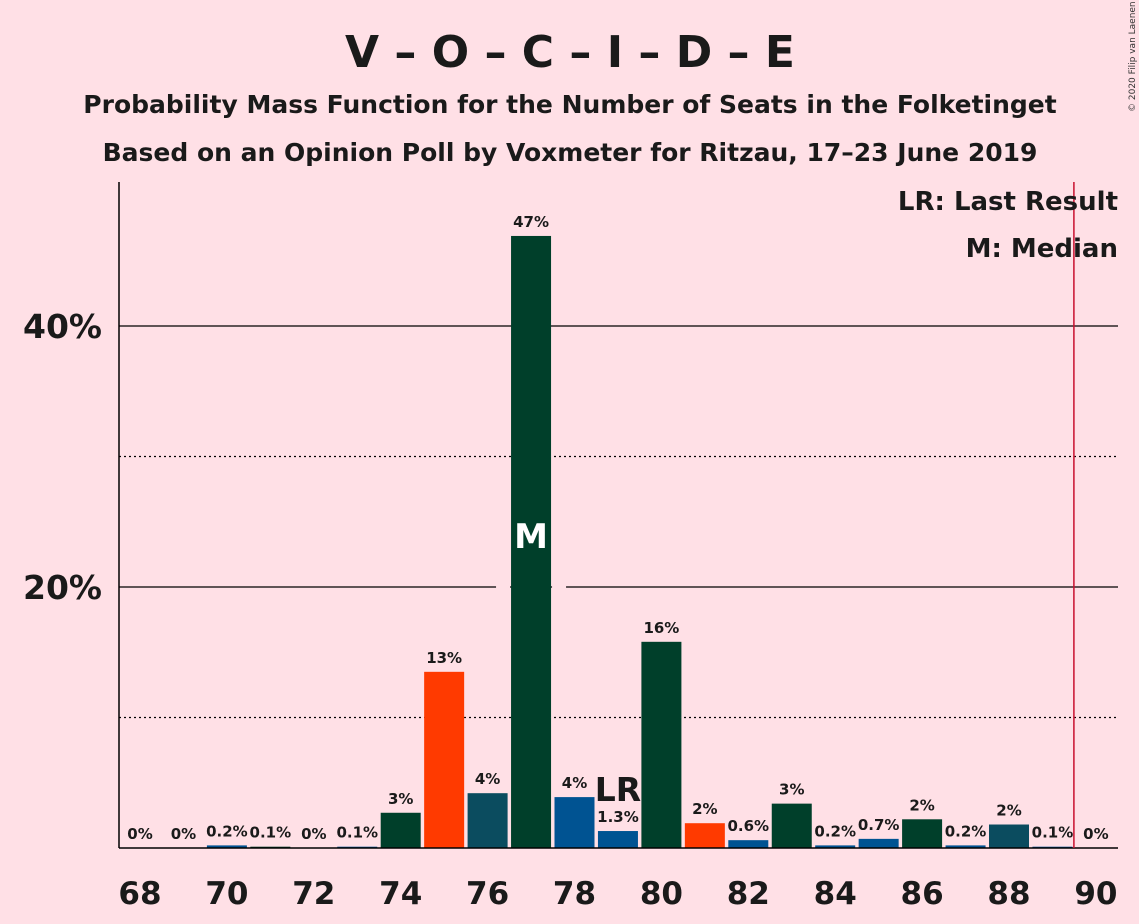  I want to click on x-tick-label: 82, so click(748, 894).